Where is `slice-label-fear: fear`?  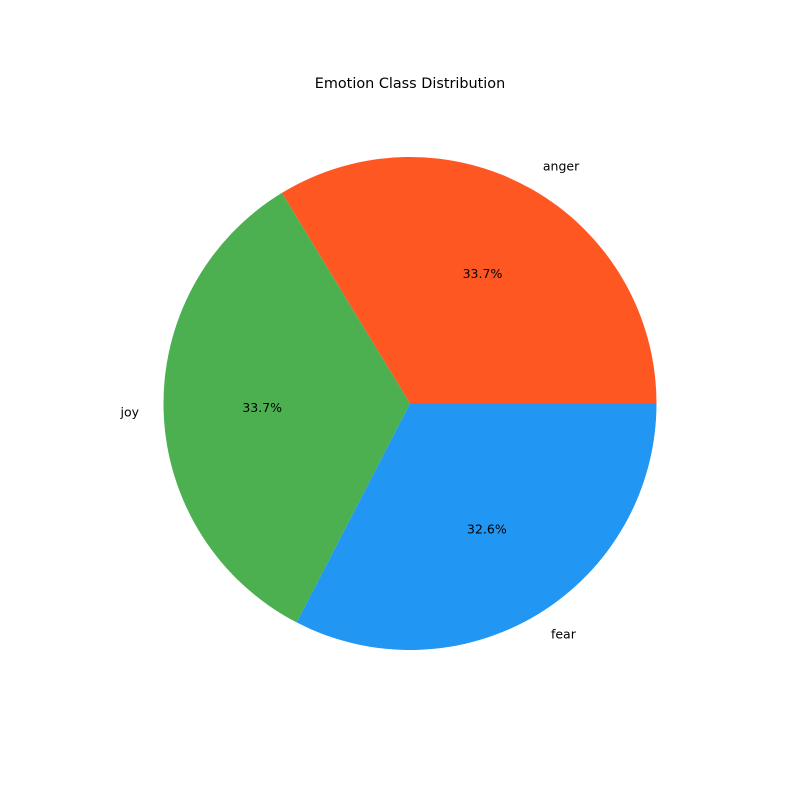 slice-label-fear: fear is located at coordinates (564, 634).